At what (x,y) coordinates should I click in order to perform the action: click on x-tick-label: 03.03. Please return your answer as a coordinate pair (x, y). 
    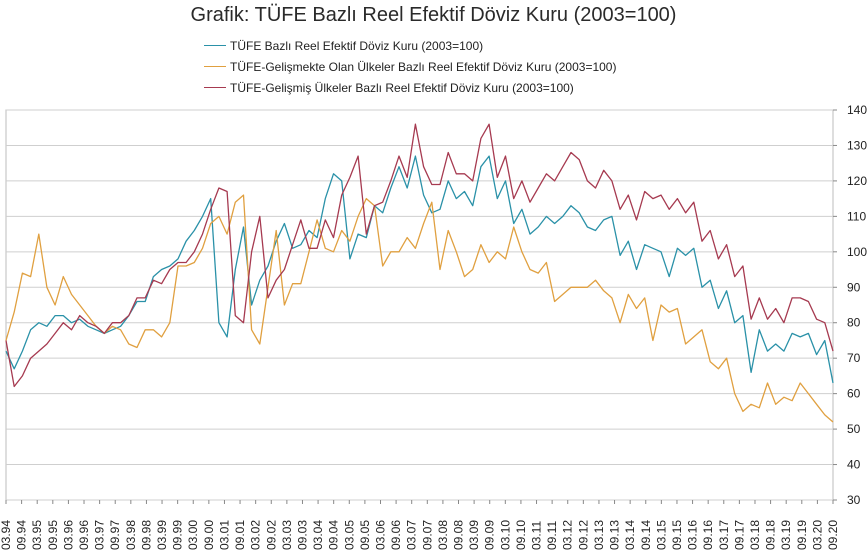
    Looking at the image, I should click on (287, 535).